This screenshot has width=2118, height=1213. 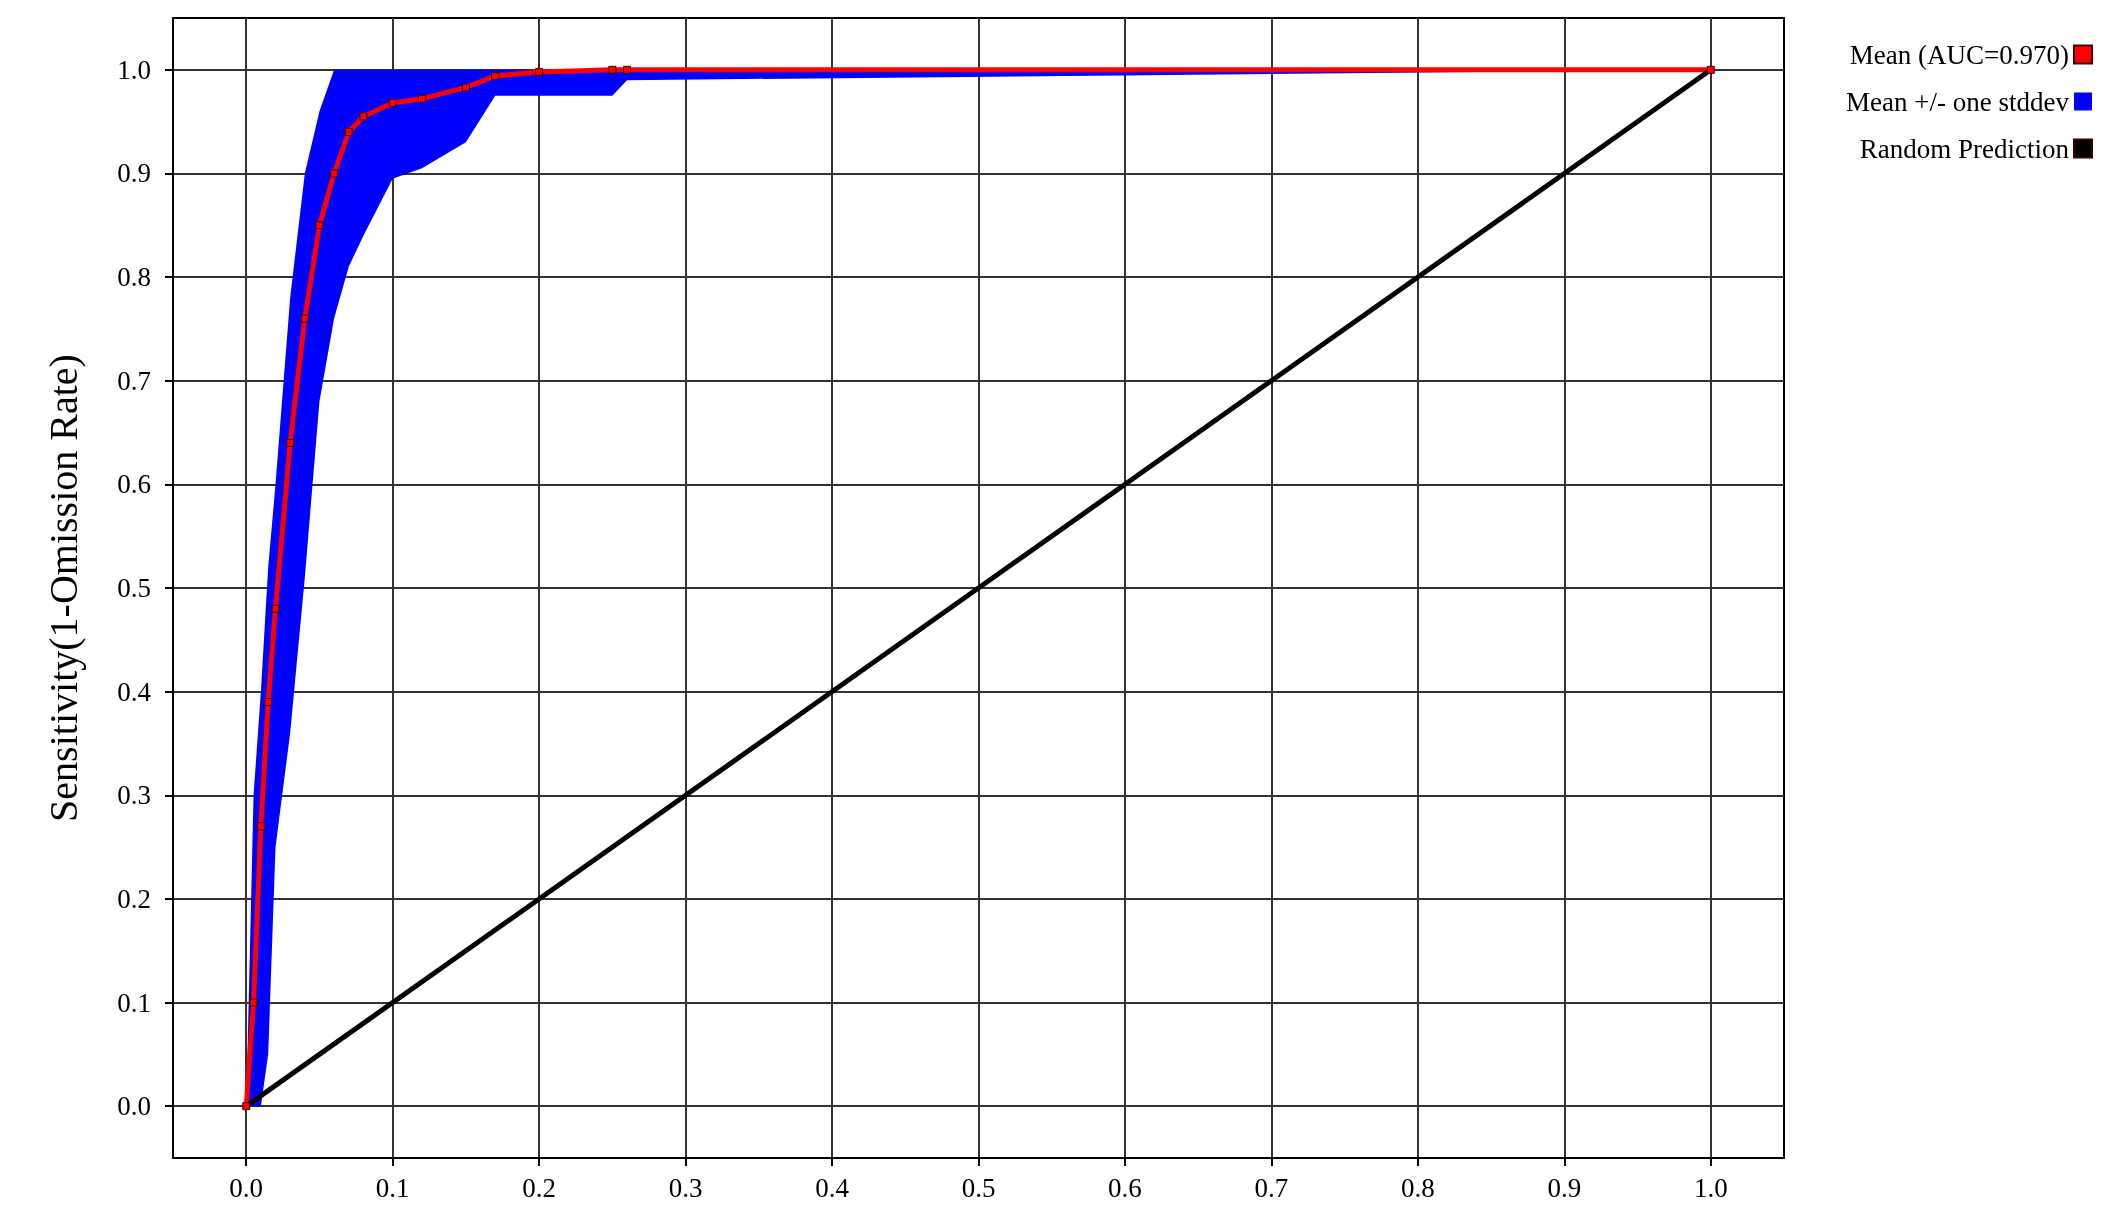 What do you see at coordinates (134, 691) in the screenshot?
I see `y-tick-label: 0.4` at bounding box center [134, 691].